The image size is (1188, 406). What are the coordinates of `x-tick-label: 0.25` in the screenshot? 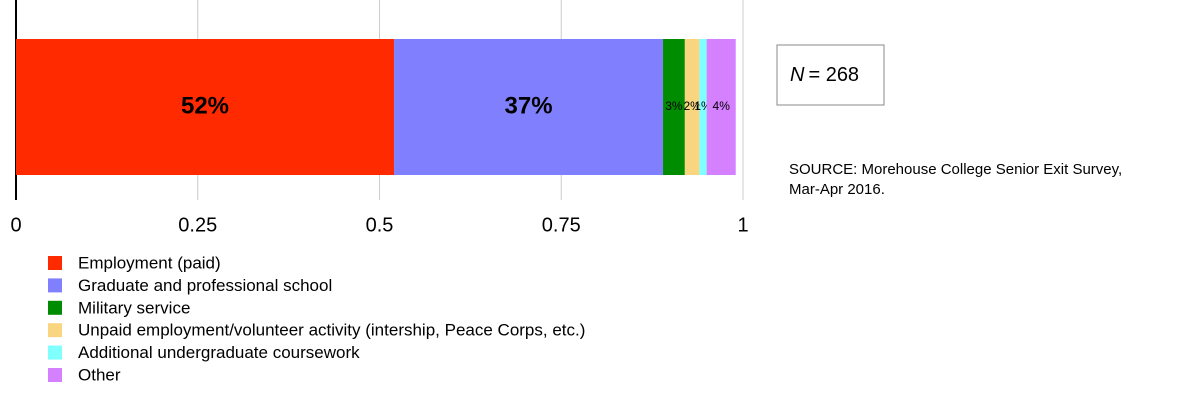 It's located at (197, 225).